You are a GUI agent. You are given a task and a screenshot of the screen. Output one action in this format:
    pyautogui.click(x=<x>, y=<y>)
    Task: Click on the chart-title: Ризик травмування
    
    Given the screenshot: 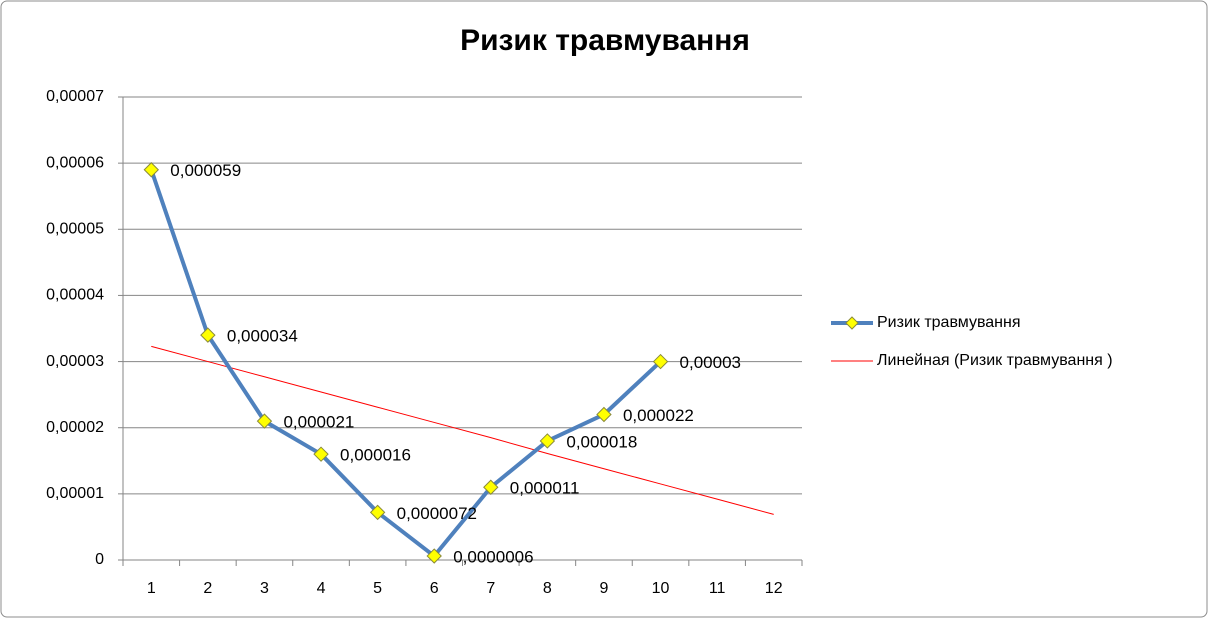 What is the action you would take?
    pyautogui.click(x=605, y=40)
    